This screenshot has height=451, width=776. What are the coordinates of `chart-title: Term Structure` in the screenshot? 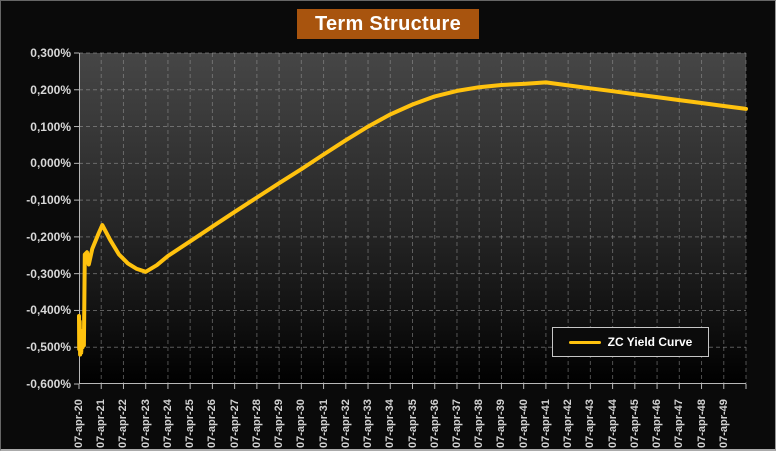 It's located at (388, 24).